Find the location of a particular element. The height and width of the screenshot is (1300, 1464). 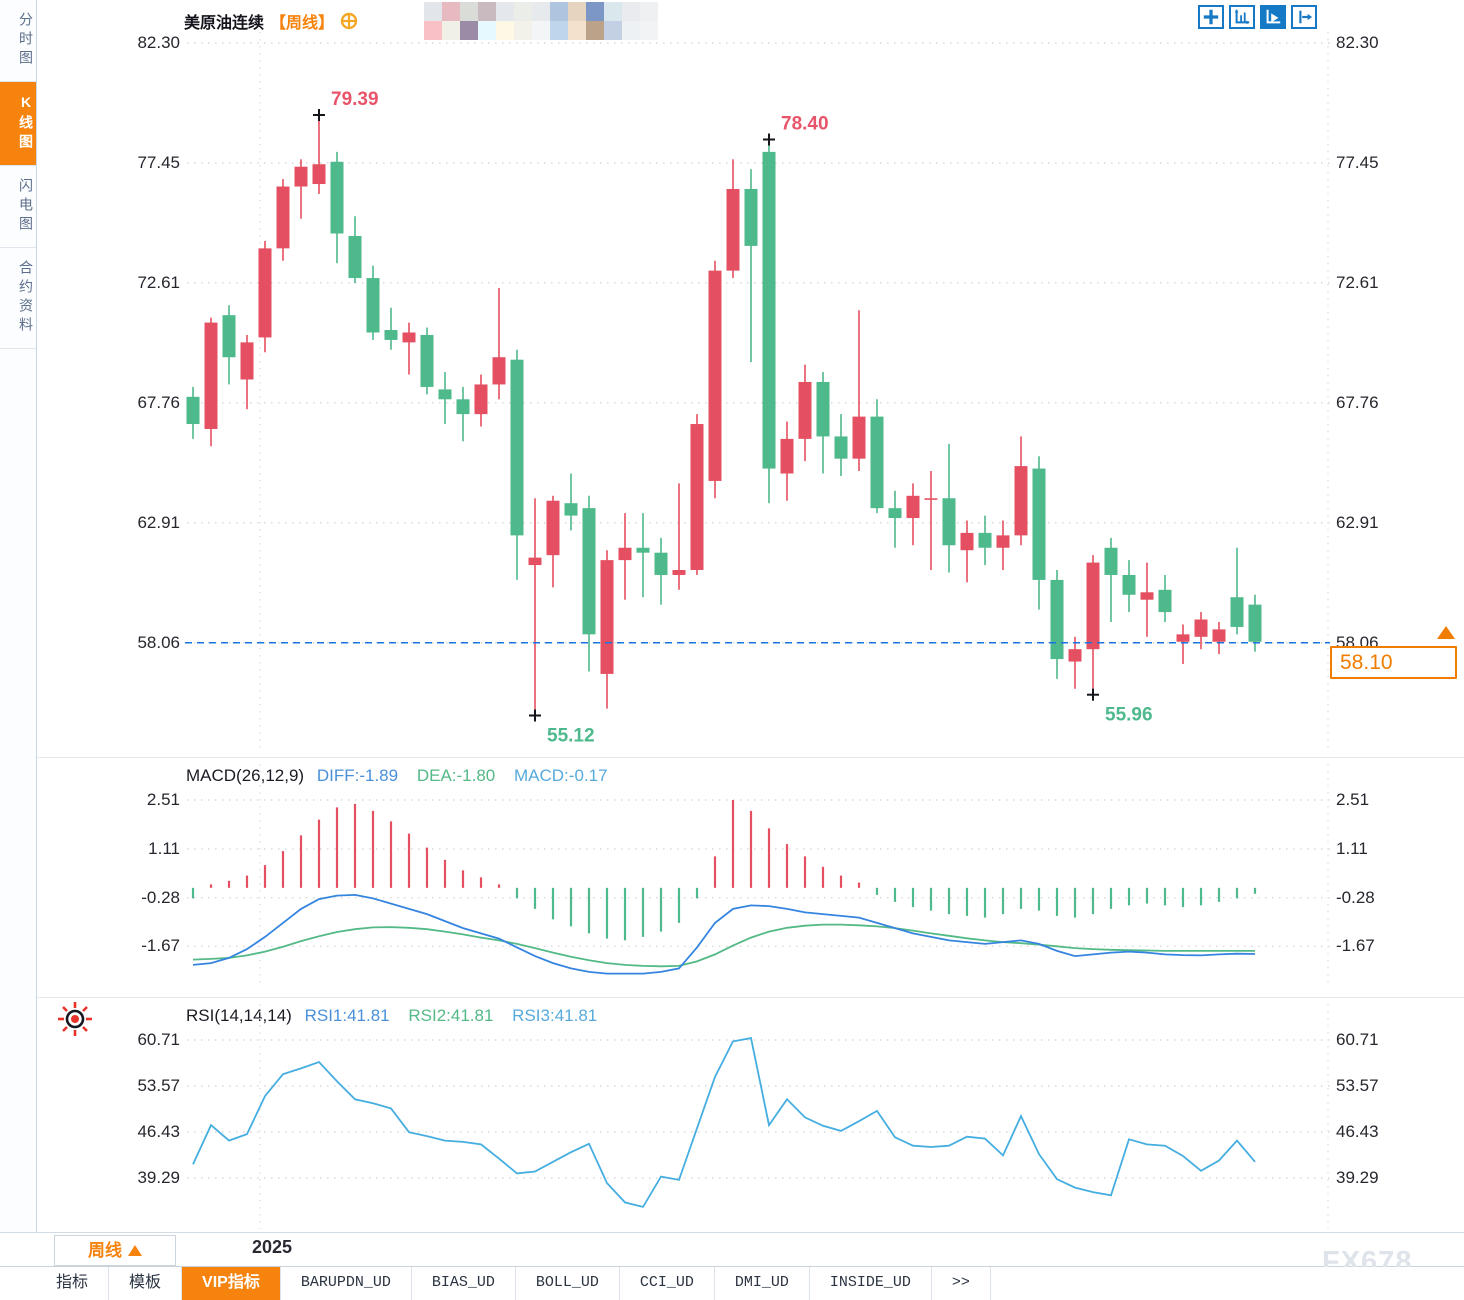

sidebar-tab-time-chart: 分时图 is located at coordinates (18, 41).